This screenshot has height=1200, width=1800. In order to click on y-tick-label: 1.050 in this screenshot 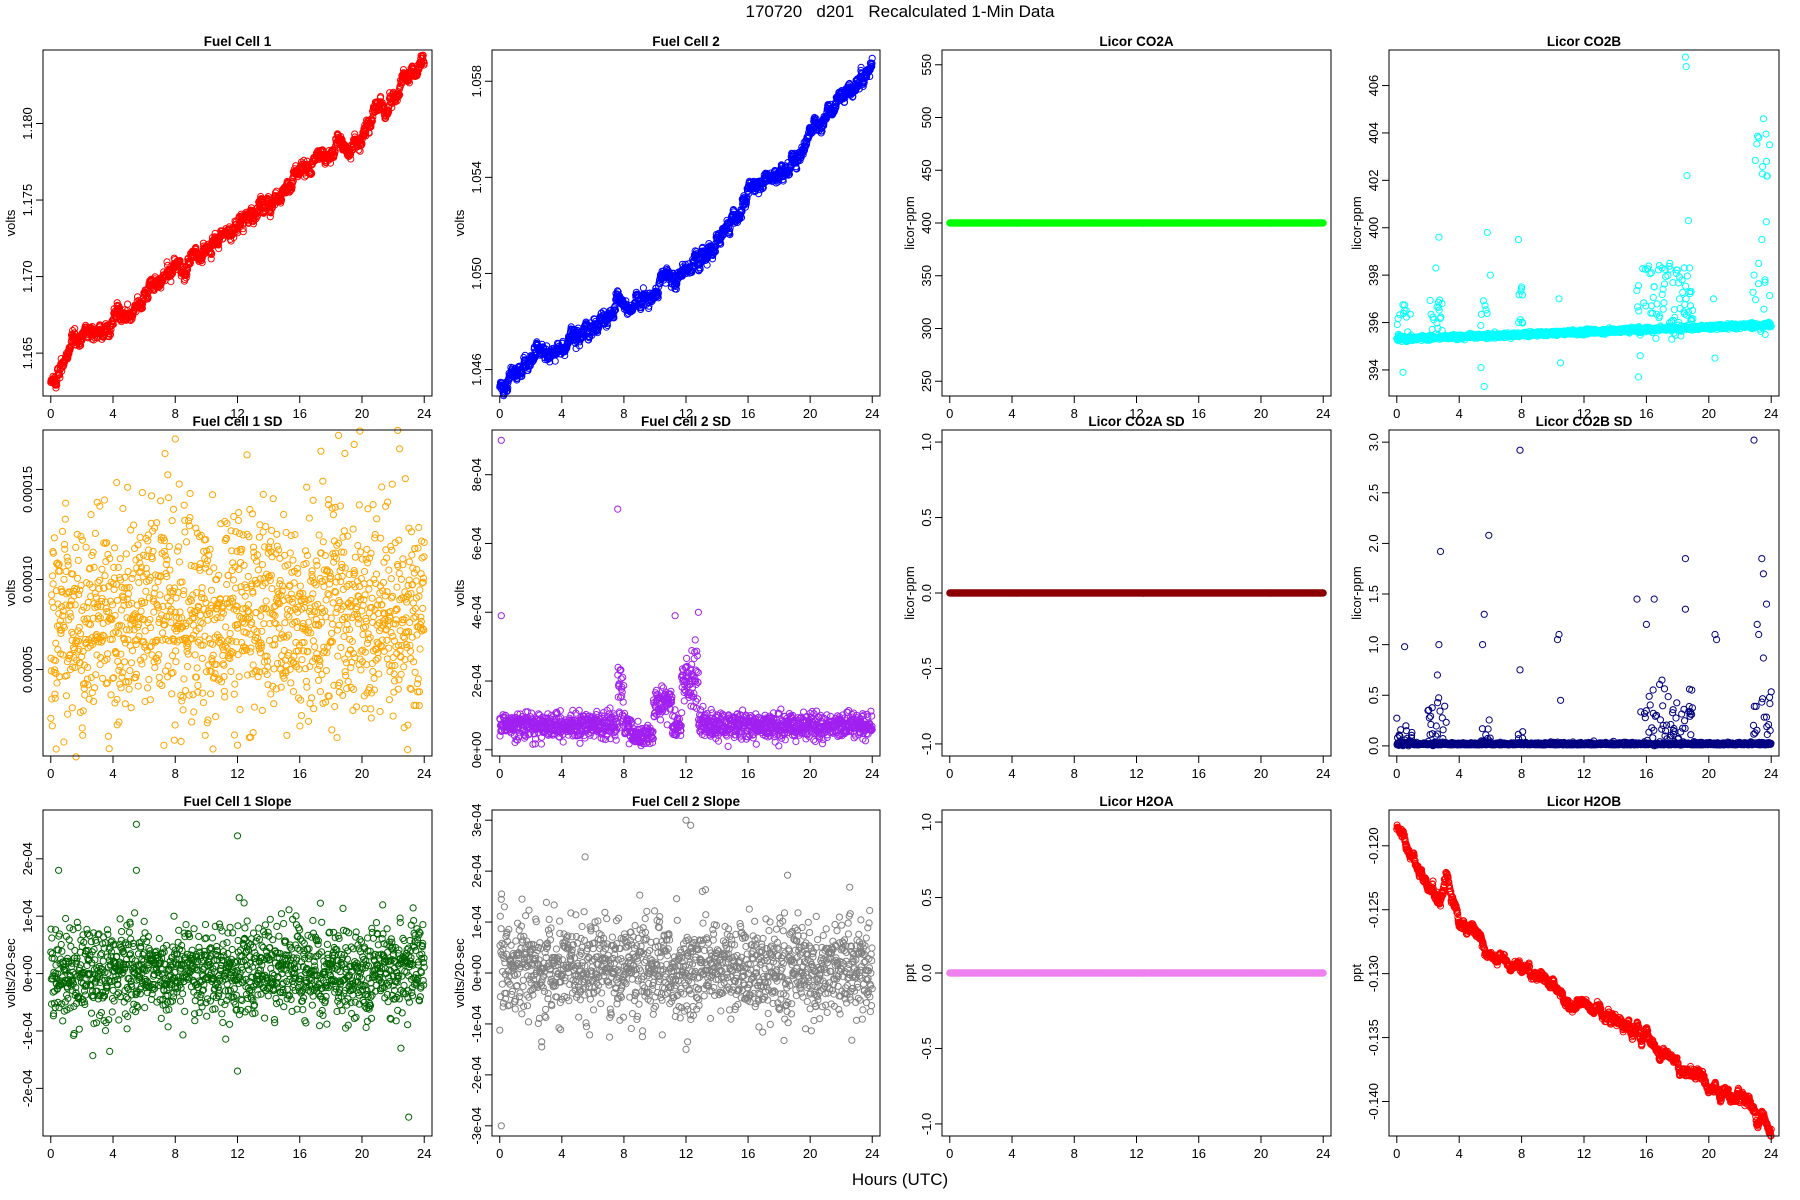, I will do `click(476, 273)`.